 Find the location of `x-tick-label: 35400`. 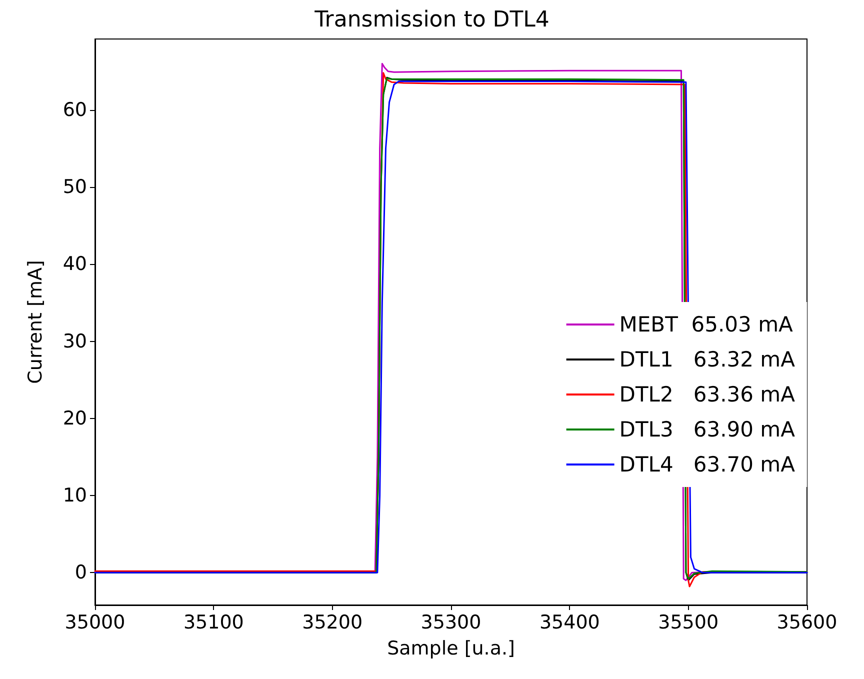

x-tick-label: 35400 is located at coordinates (569, 623).